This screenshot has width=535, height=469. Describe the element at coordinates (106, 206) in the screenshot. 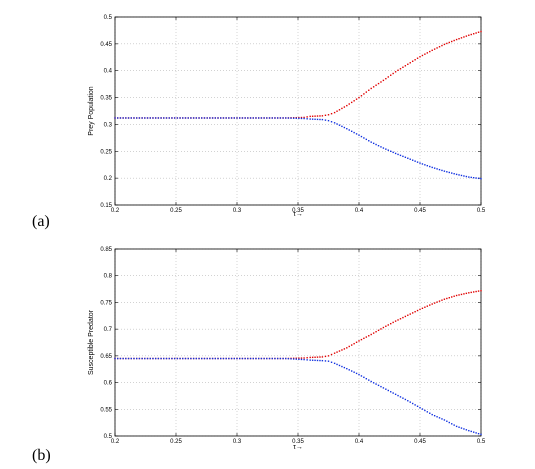

I see `y-tick-label: 0.15` at that location.